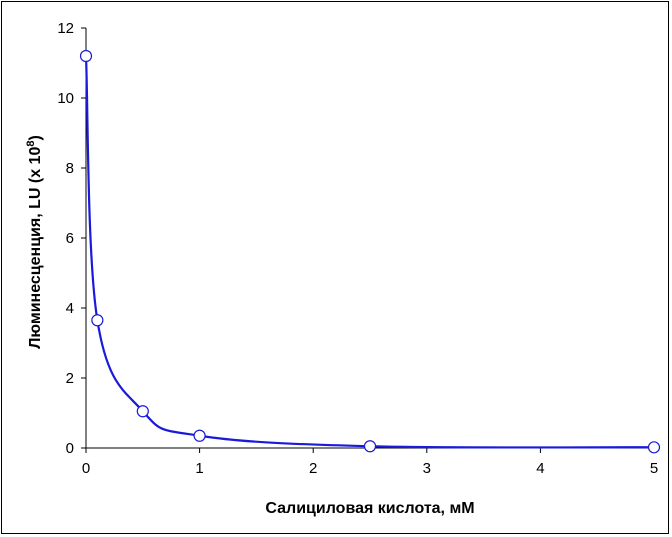 This screenshot has width=672, height=537. Describe the element at coordinates (35, 248) in the screenshot. I see `y-axis-title-prefix: Люминесценция, LU (х 10` at that location.